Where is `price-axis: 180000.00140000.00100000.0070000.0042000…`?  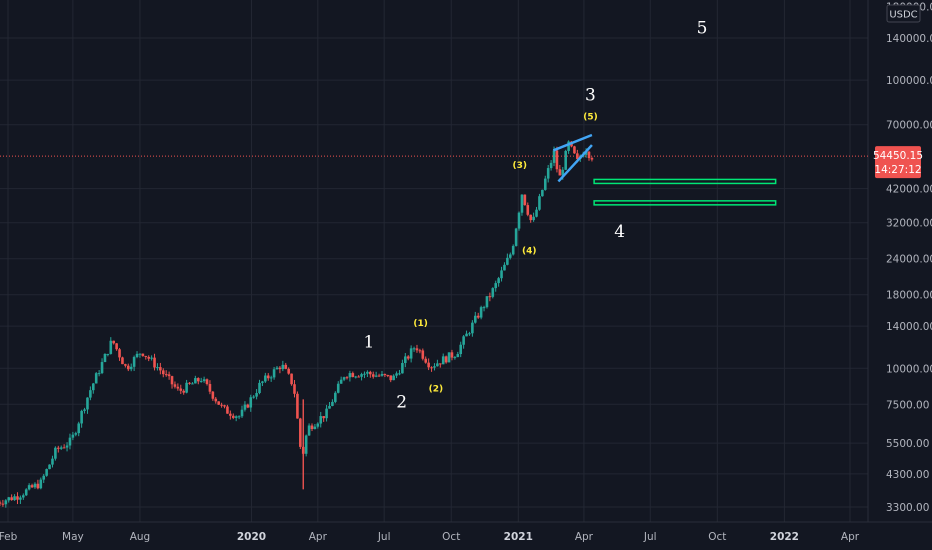
price-axis: 180000.00140000.00100000.0070000.0042000… is located at coordinates (902, 258).